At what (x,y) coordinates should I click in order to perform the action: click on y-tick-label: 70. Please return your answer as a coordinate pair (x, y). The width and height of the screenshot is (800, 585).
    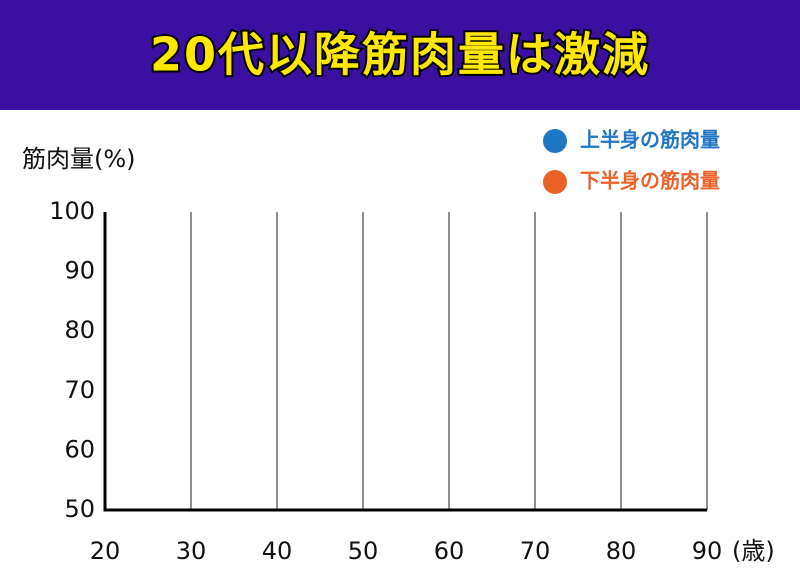
    Looking at the image, I should click on (79, 390).